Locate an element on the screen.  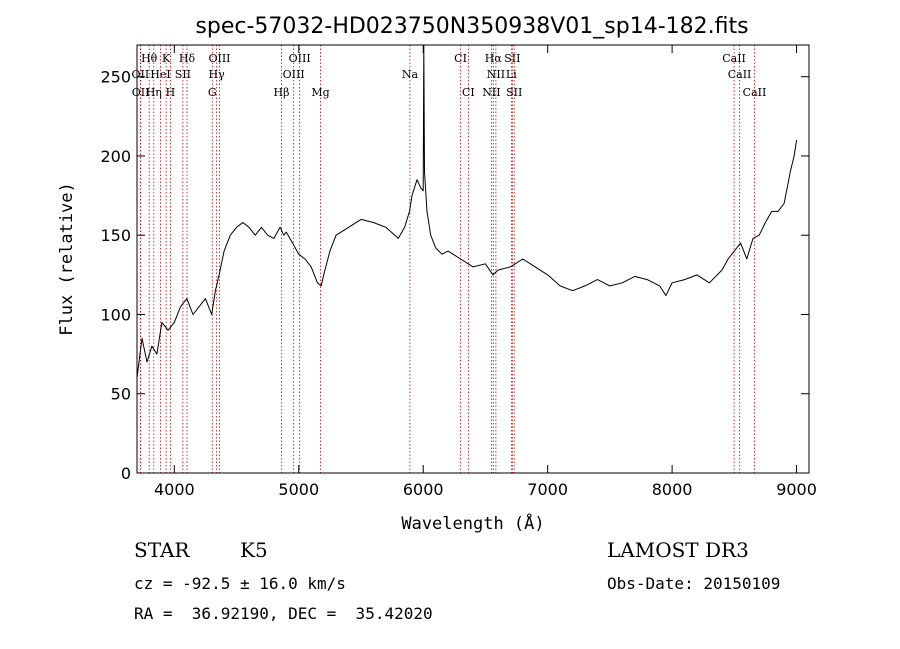
line-label-11: SII is located at coordinates (183, 74).